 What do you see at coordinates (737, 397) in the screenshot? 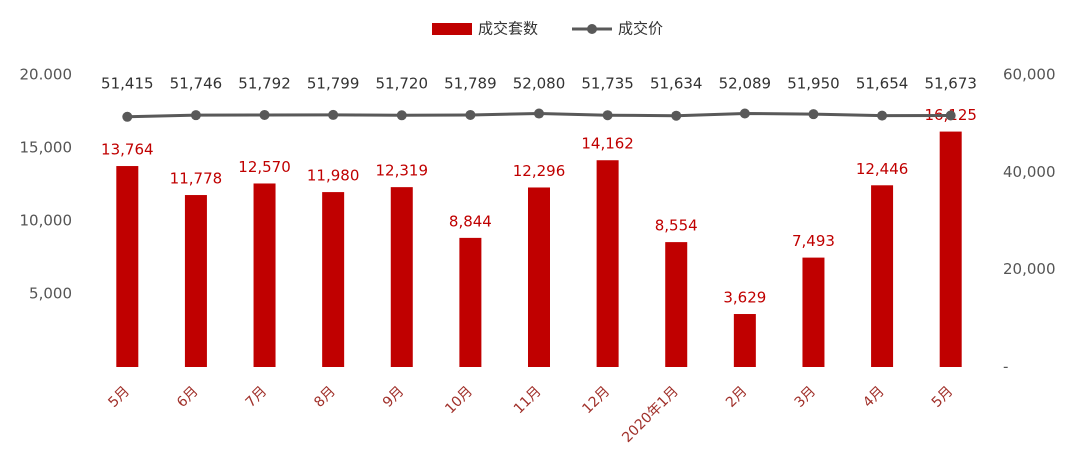
I see `x-tick-label: 2月` at bounding box center [737, 397].